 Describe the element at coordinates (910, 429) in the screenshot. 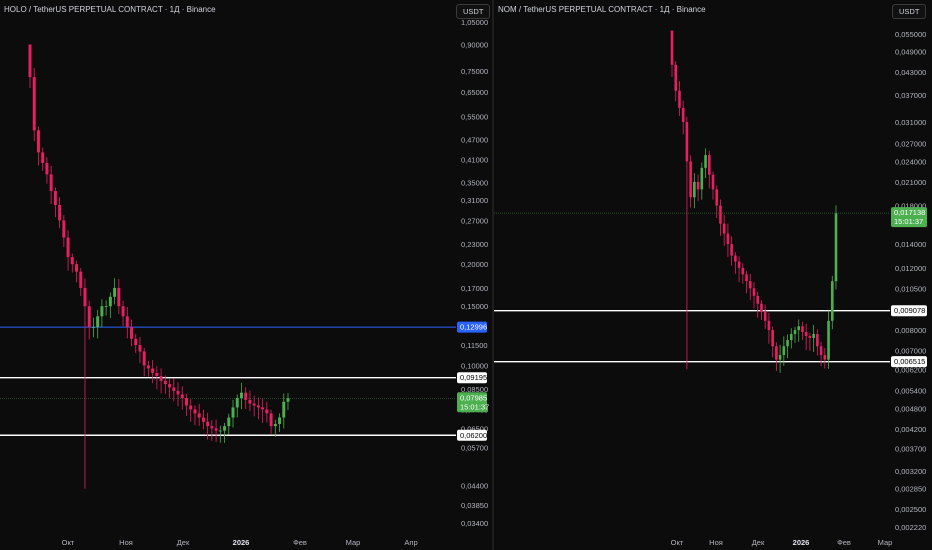

I see `y-tick-label: 0,004200` at that location.